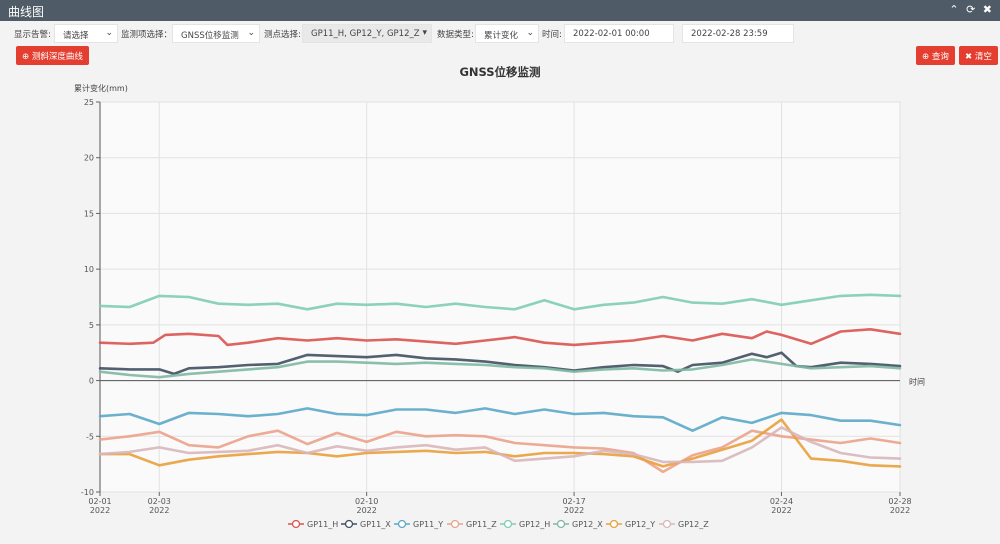 This screenshot has width=1000, height=544. I want to click on depth-curve-button: ⊕ 测斜深度曲线, so click(52, 55).